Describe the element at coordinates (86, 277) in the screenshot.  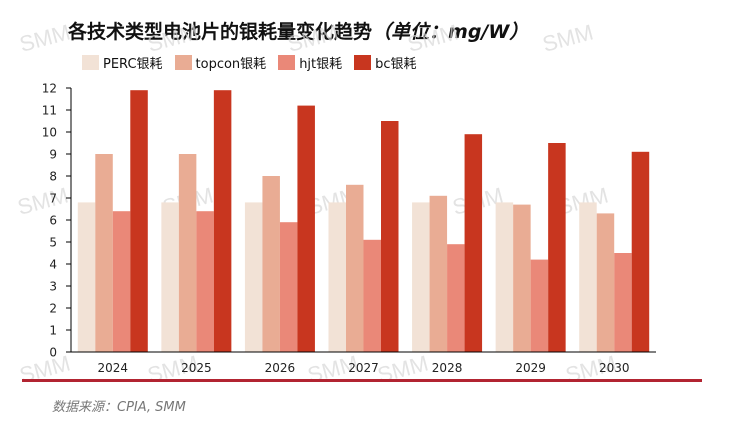
I see `bar-PERC银耗-2024` at that location.